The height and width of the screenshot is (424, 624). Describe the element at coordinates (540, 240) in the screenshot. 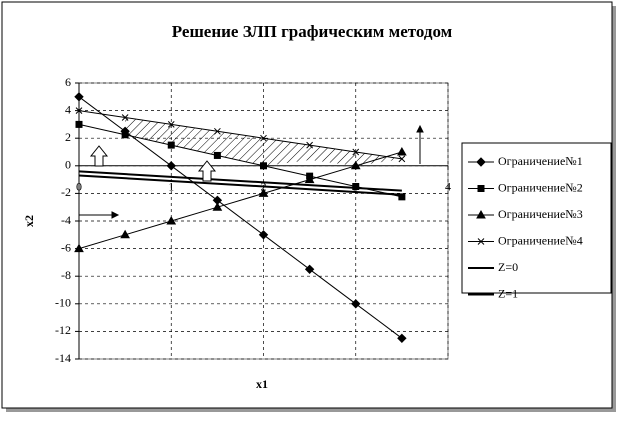

I see `legend-label: Ограничение№4` at that location.